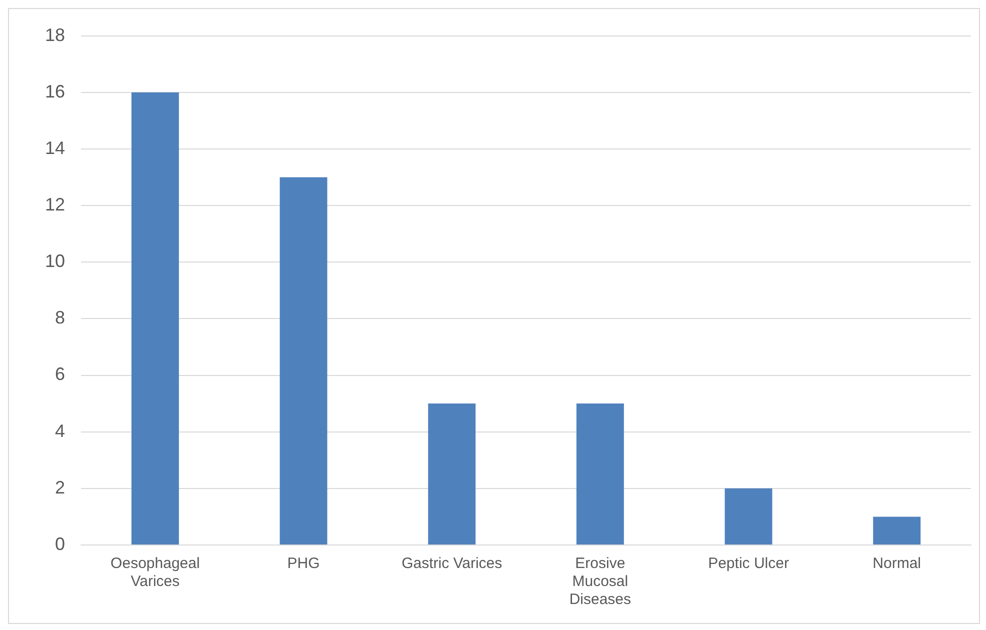 The image size is (986, 630). What do you see at coordinates (60, 487) in the screenshot?
I see `y-tick-label: 2` at bounding box center [60, 487].